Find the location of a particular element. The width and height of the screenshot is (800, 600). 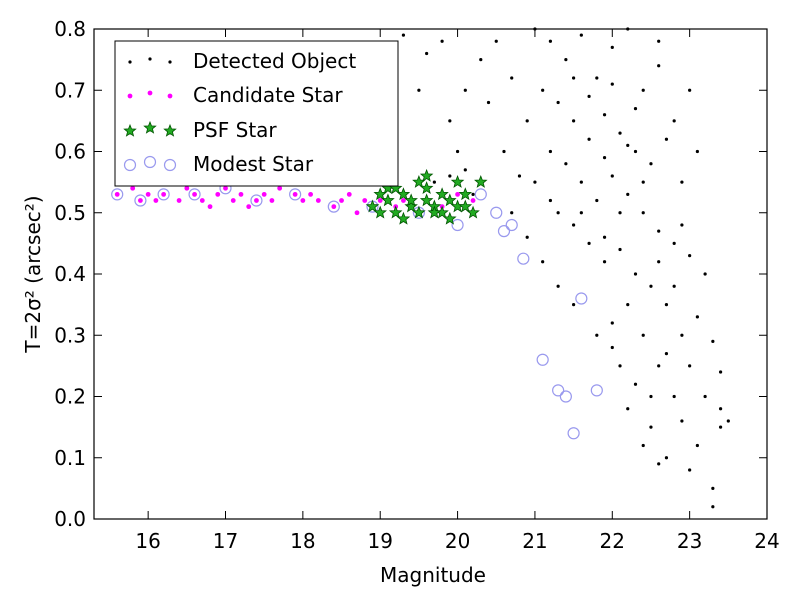

x-tick-label: 17 is located at coordinates (225, 541).